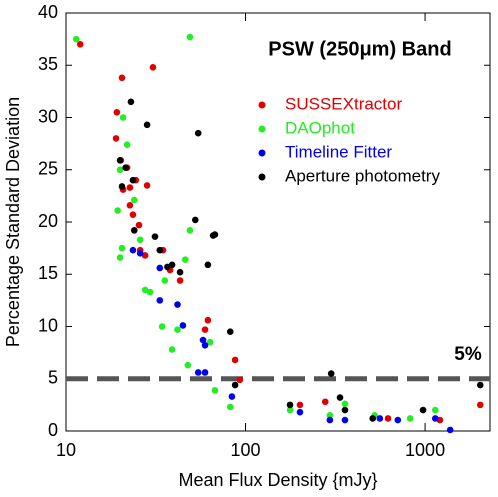  What do you see at coordinates (53, 430) in the screenshot?
I see `y-tick-label: 0` at bounding box center [53, 430].